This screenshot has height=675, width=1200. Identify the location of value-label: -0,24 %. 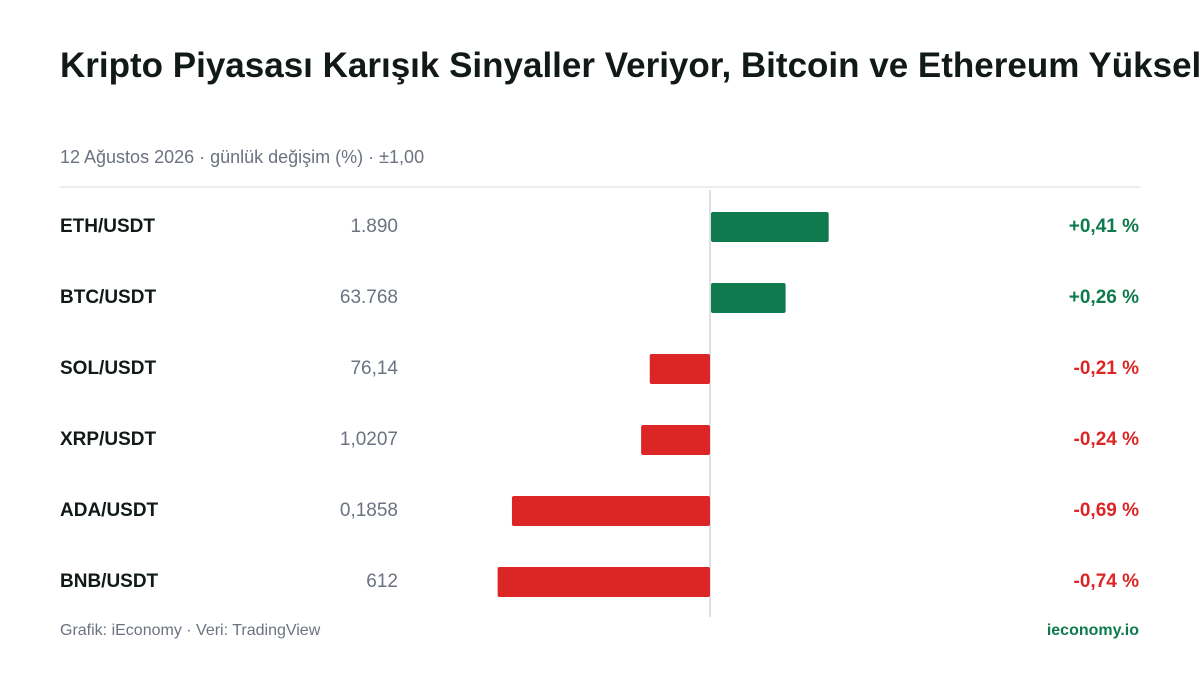
(1107, 439).